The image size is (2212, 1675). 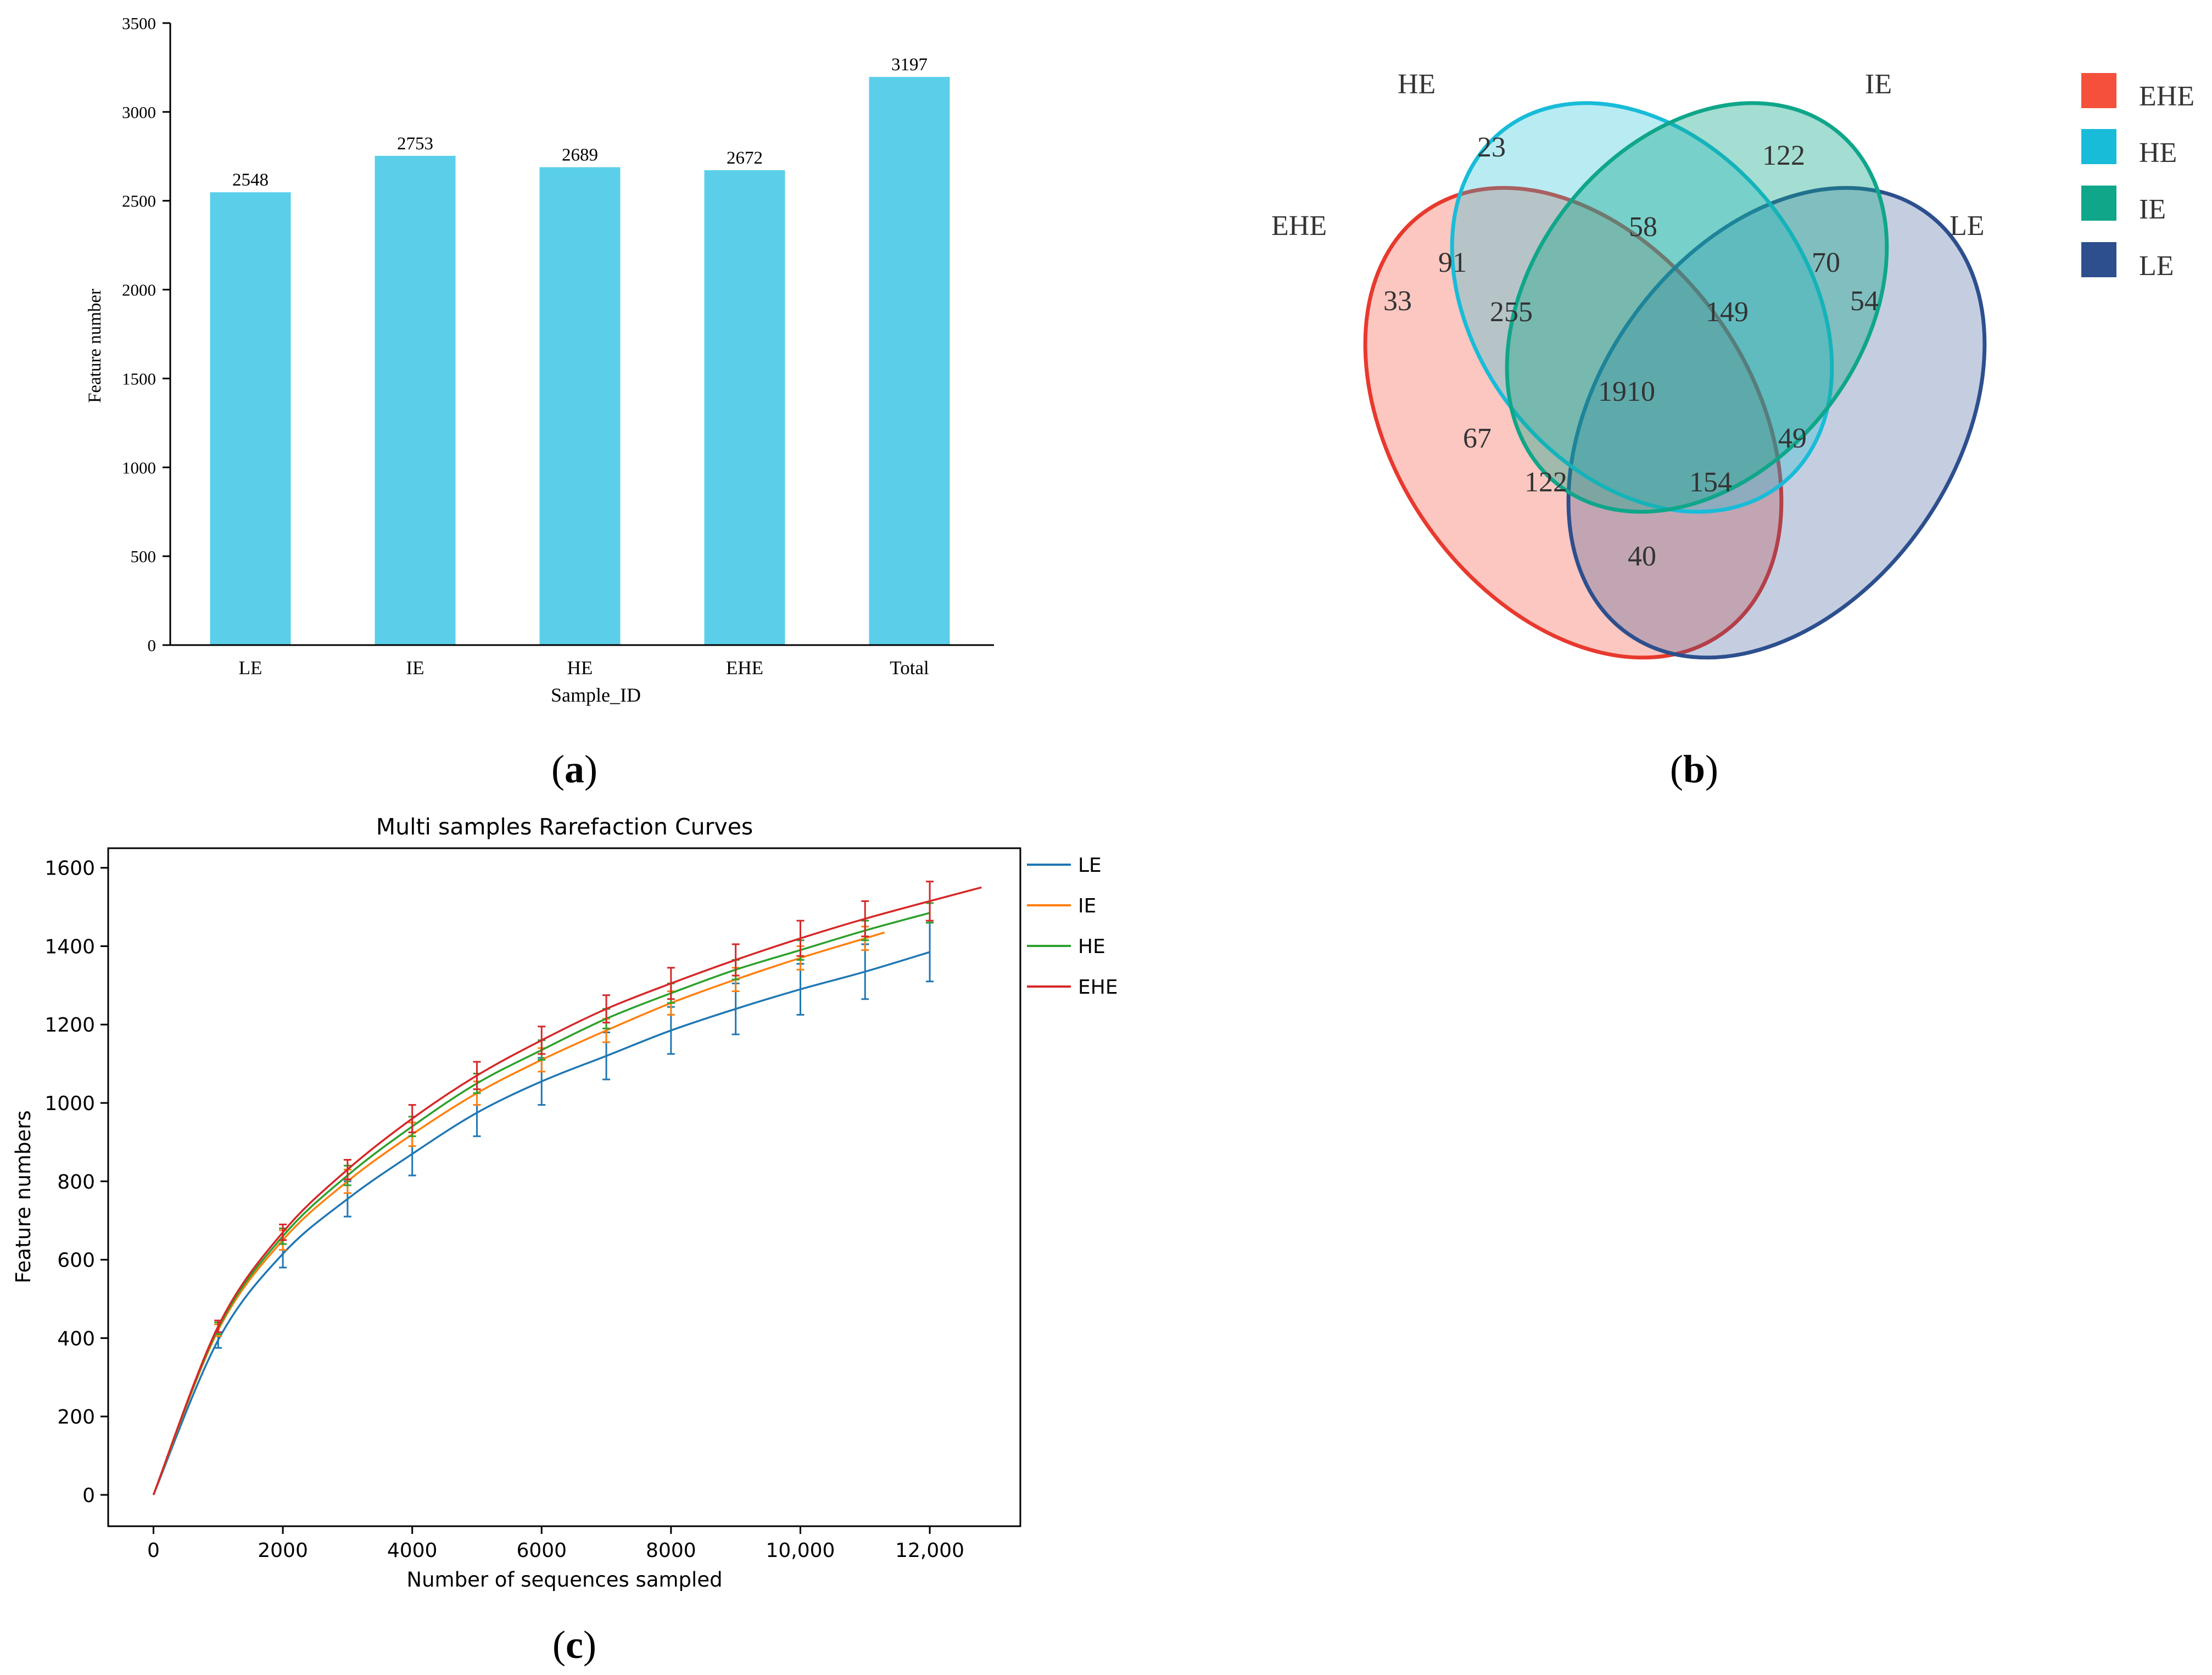 What do you see at coordinates (909, 361) in the screenshot?
I see `bar-total` at bounding box center [909, 361].